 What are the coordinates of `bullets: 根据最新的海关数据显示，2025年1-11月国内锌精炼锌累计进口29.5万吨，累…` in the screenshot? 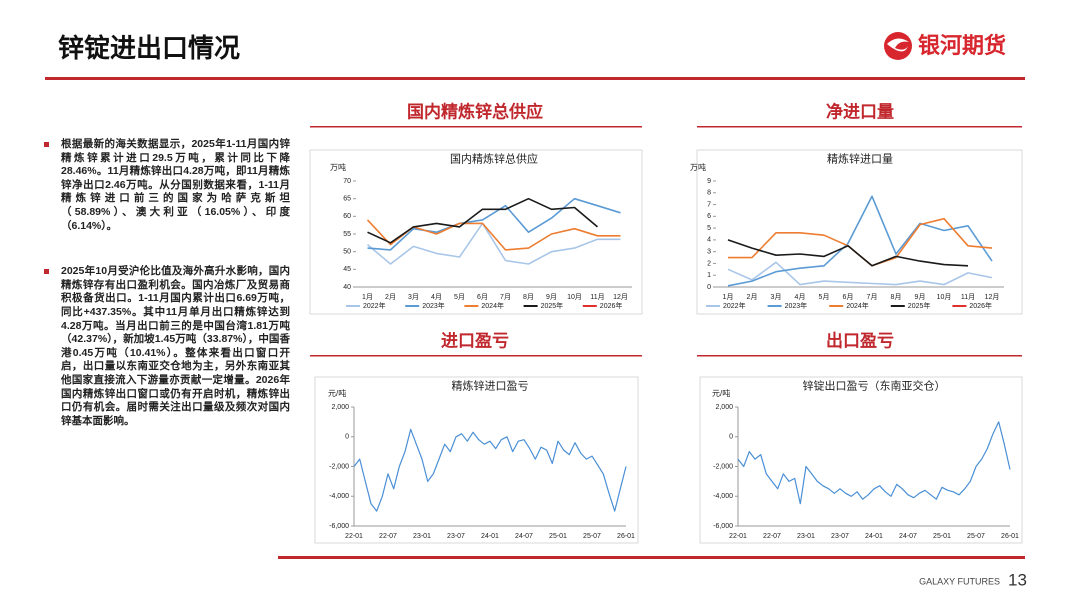 It's located at (167, 299).